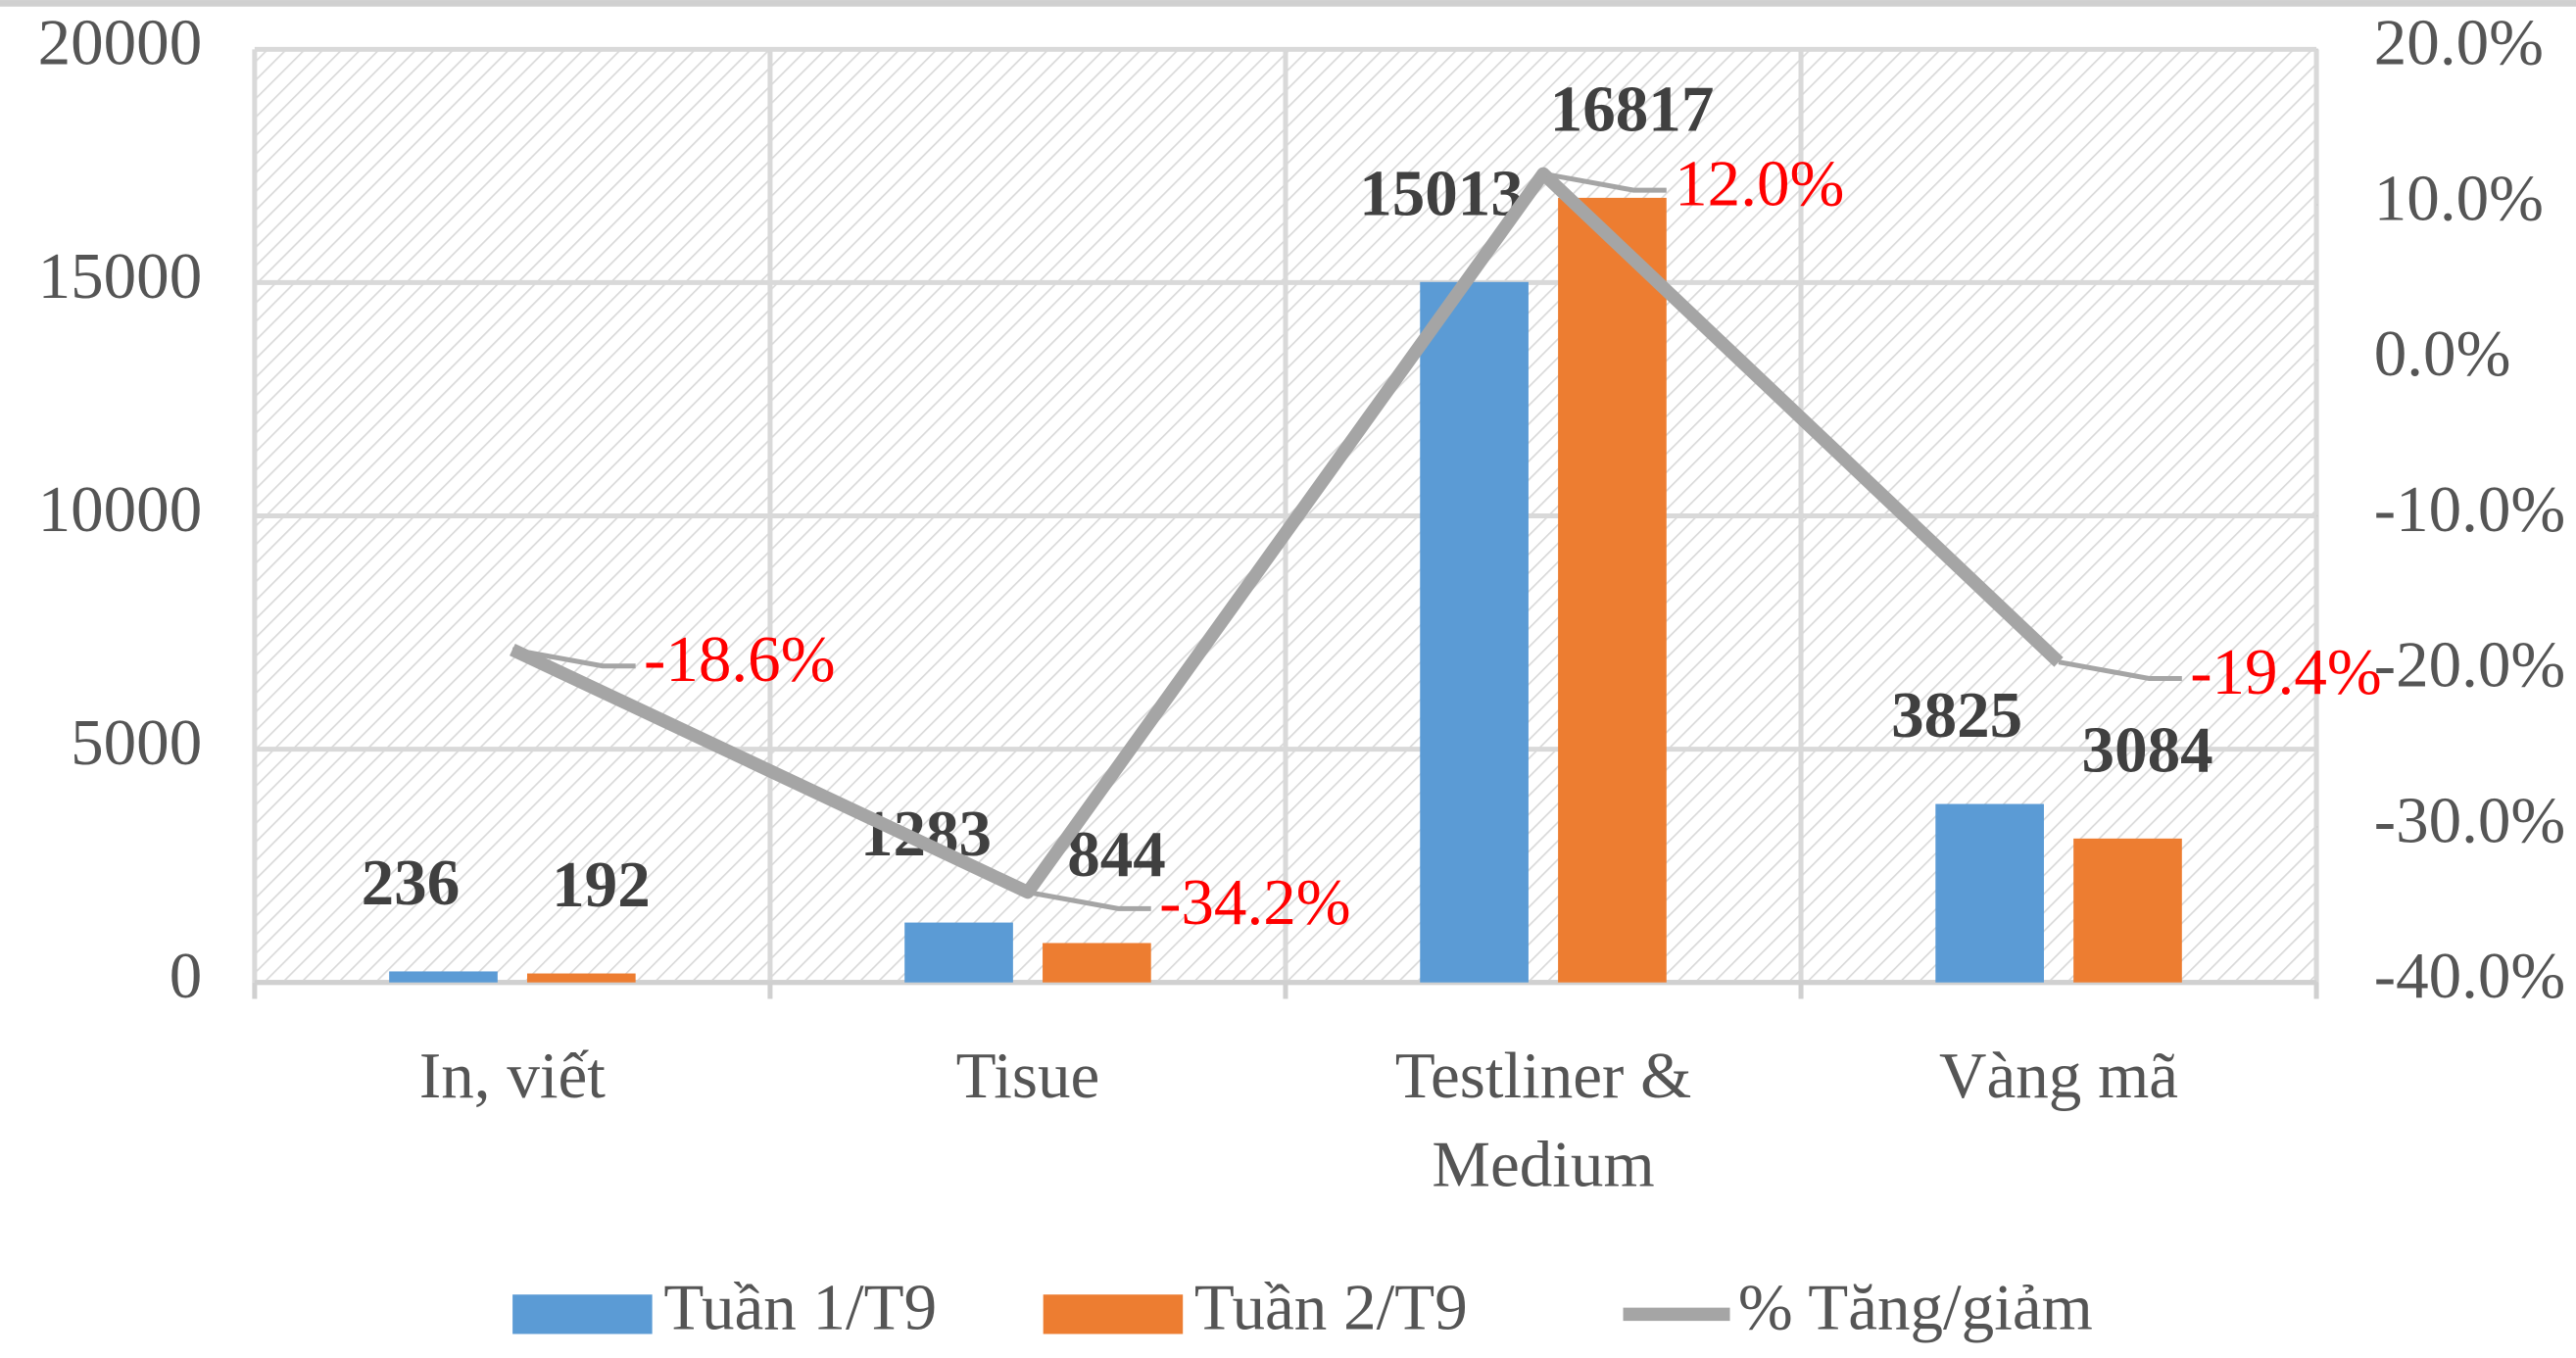 The width and height of the screenshot is (2576, 1358). Describe the element at coordinates (1441, 192) in the screenshot. I see `bar-value-label: 15013` at that location.